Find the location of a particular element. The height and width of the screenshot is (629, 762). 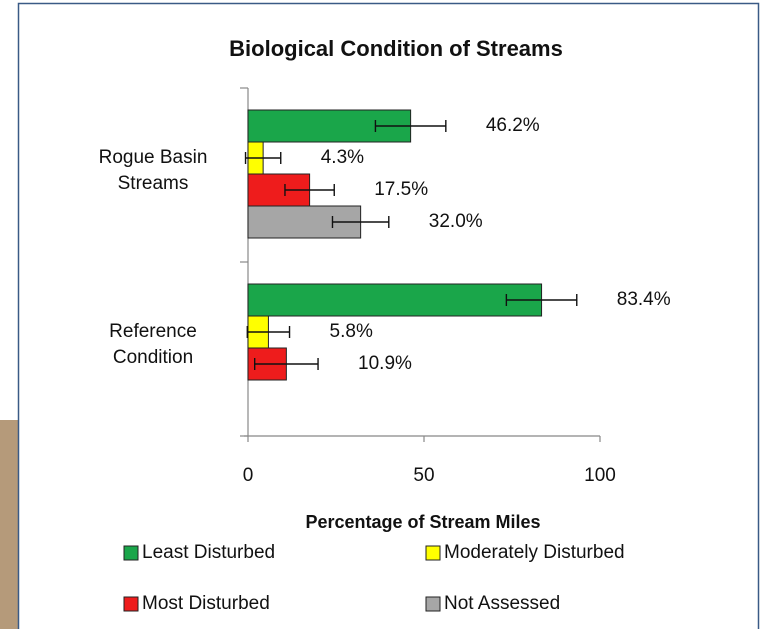

legend-label: Moderately Disturbed is located at coordinates (534, 552).